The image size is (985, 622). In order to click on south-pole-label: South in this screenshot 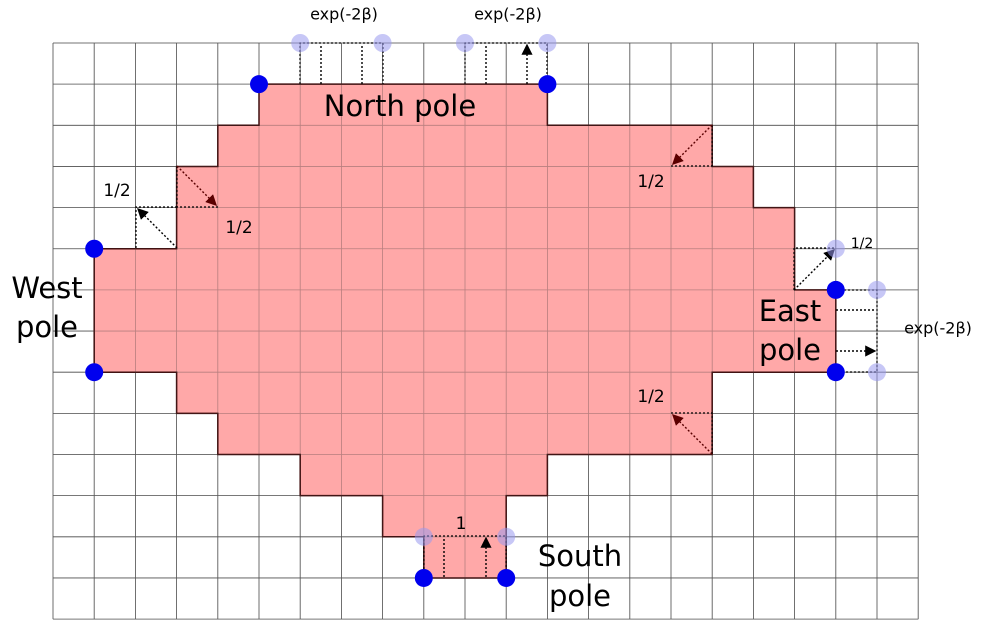, I will do `click(580, 556)`.